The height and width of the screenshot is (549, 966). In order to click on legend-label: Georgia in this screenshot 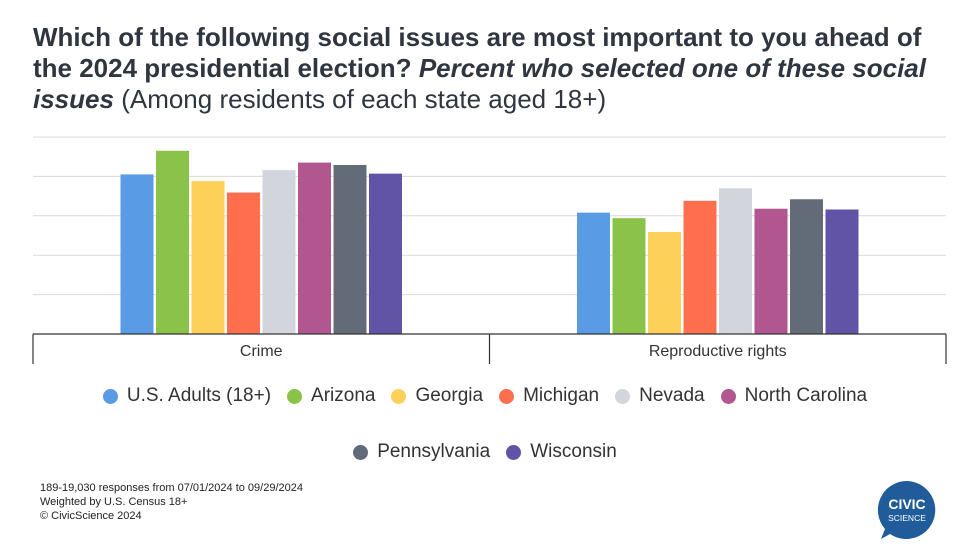, I will do `click(449, 395)`.